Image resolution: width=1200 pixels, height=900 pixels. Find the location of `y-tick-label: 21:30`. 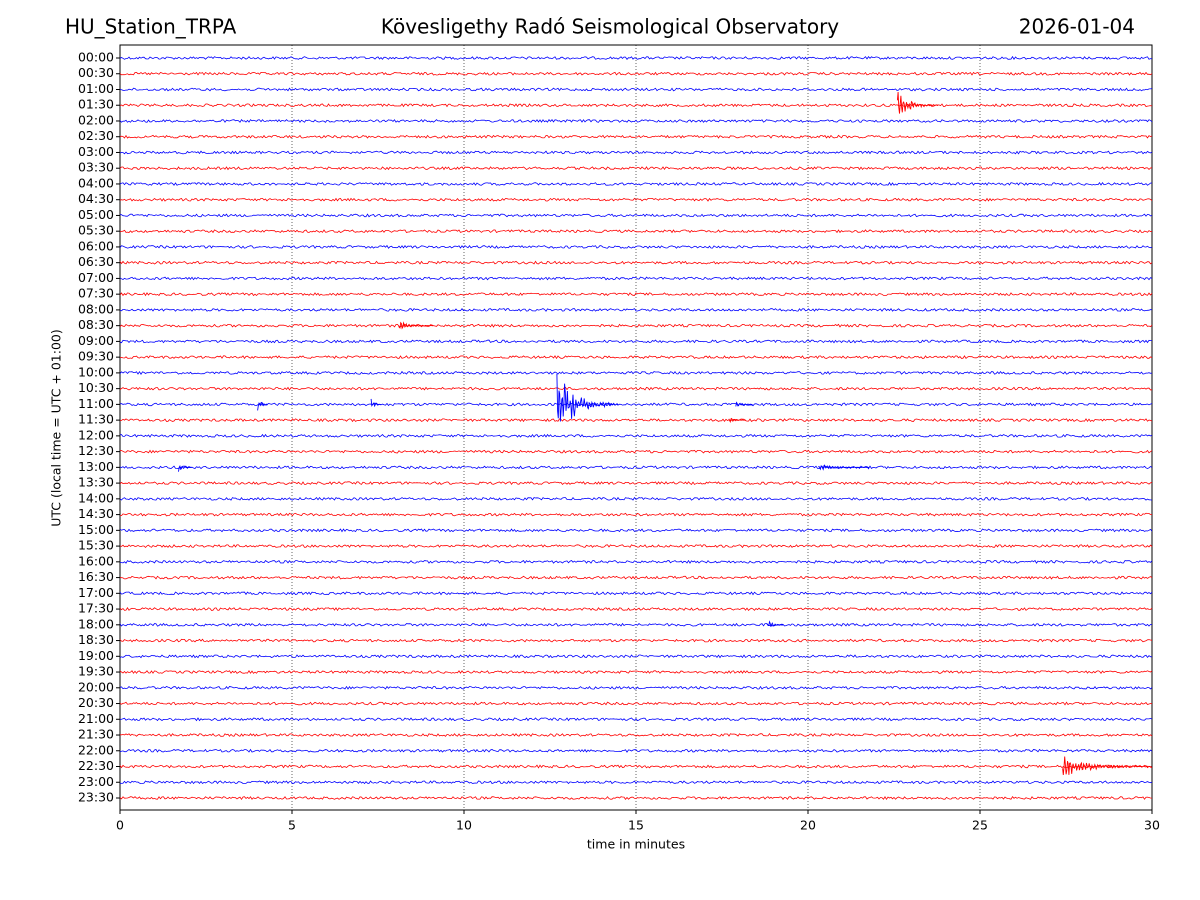

y-tick-label: 21:30 is located at coordinates (96, 734).